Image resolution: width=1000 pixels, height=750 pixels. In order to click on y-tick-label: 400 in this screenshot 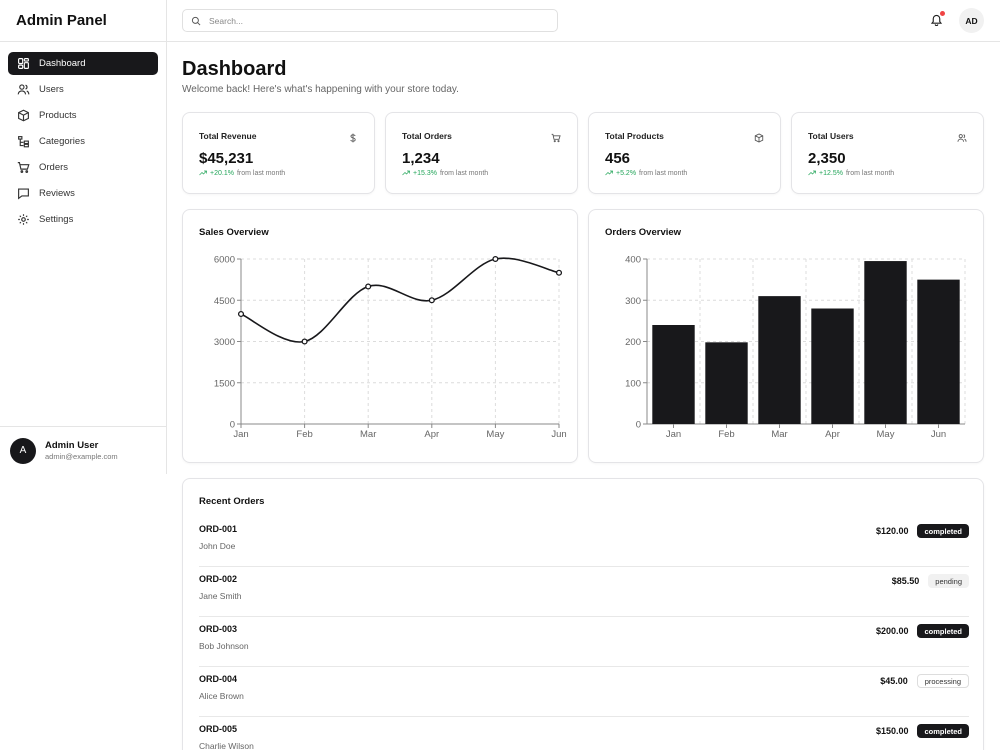, I will do `click(633, 260)`.